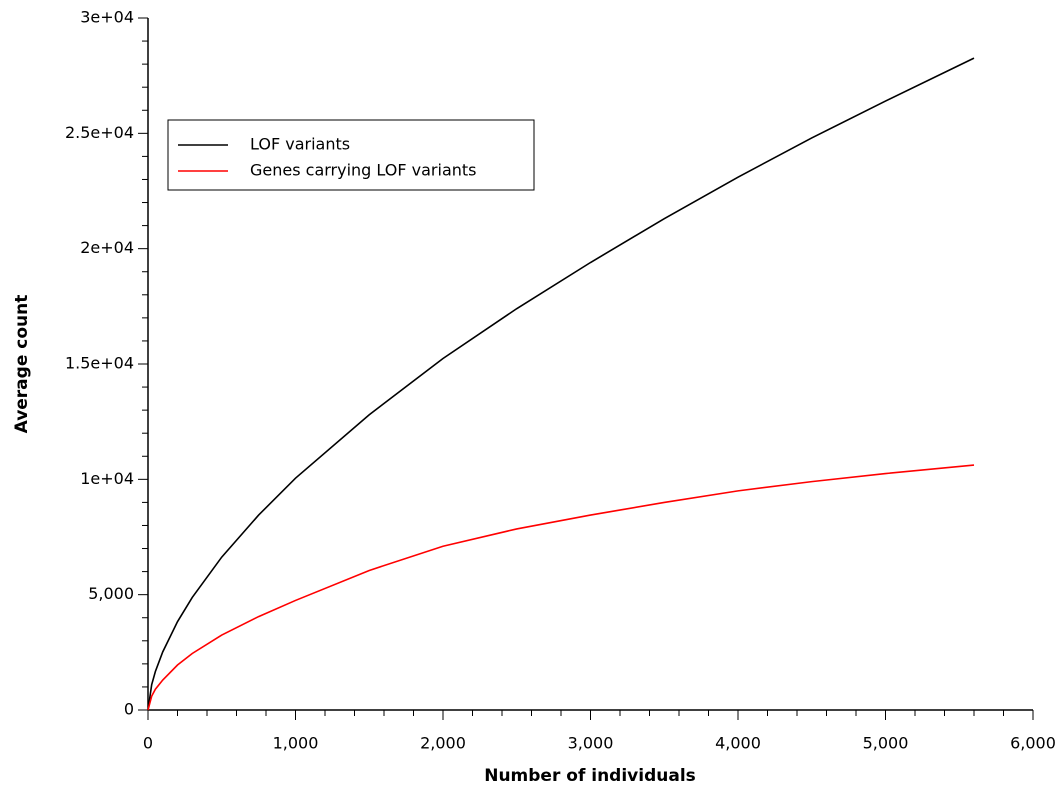 The height and width of the screenshot is (794, 1064). I want to click on x-tick-label: 6,000, so click(1033, 743).